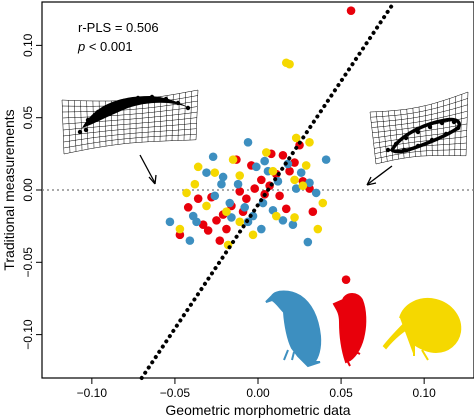 The image size is (474, 420). What do you see at coordinates (118, 27) in the screenshot?
I see `r-pls-text: r-PLS = 0.506` at bounding box center [118, 27].